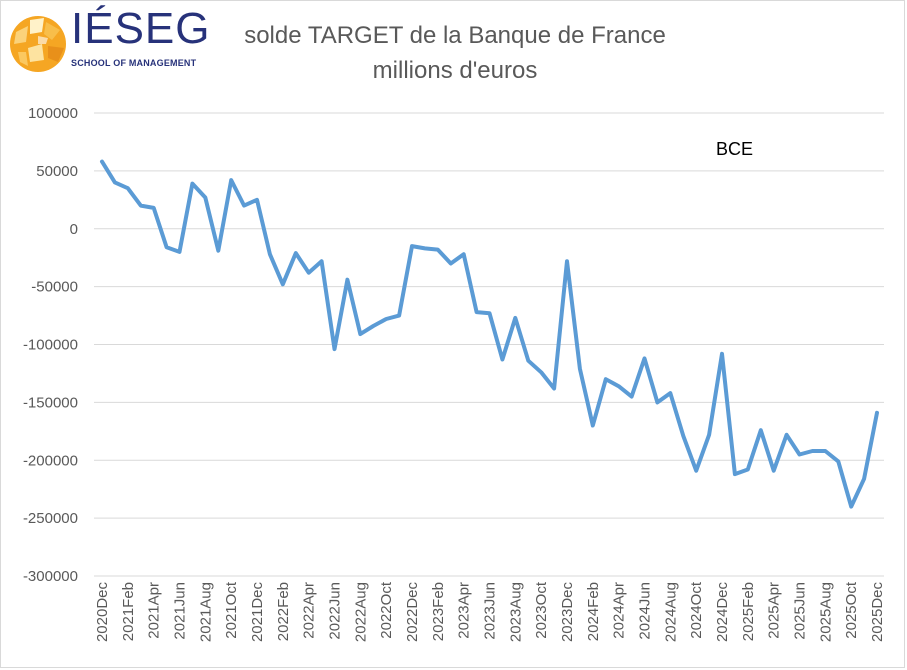  What do you see at coordinates (774, 610) in the screenshot?
I see `x-tick-label: 2025Apr` at bounding box center [774, 610].